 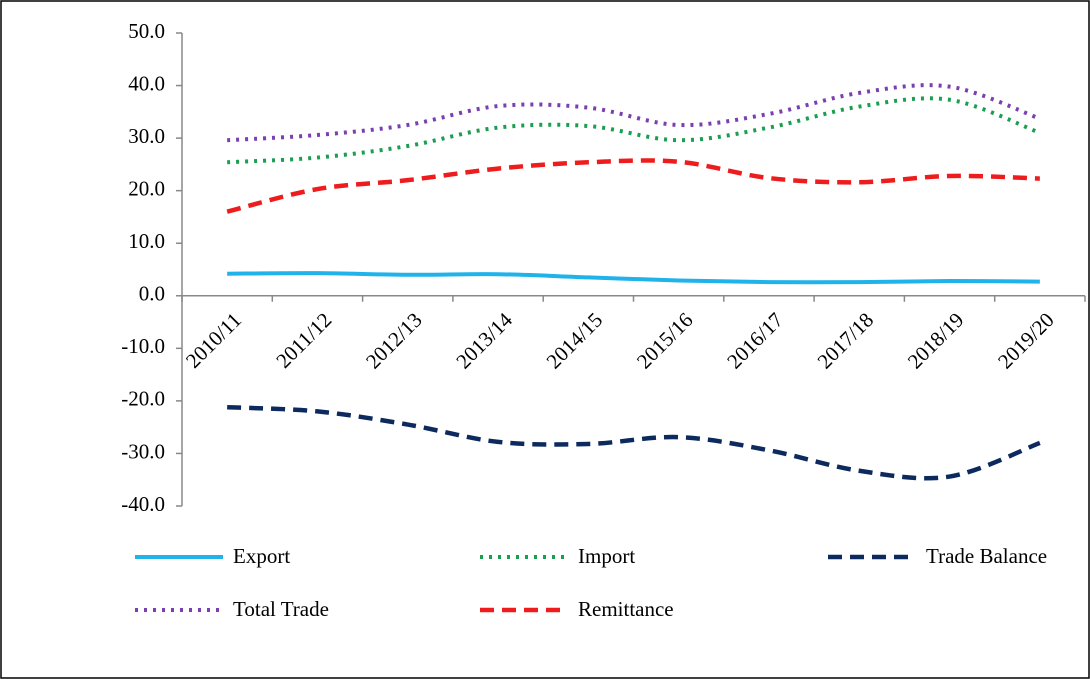 What do you see at coordinates (261, 556) in the screenshot?
I see `legend-label: Export` at bounding box center [261, 556].